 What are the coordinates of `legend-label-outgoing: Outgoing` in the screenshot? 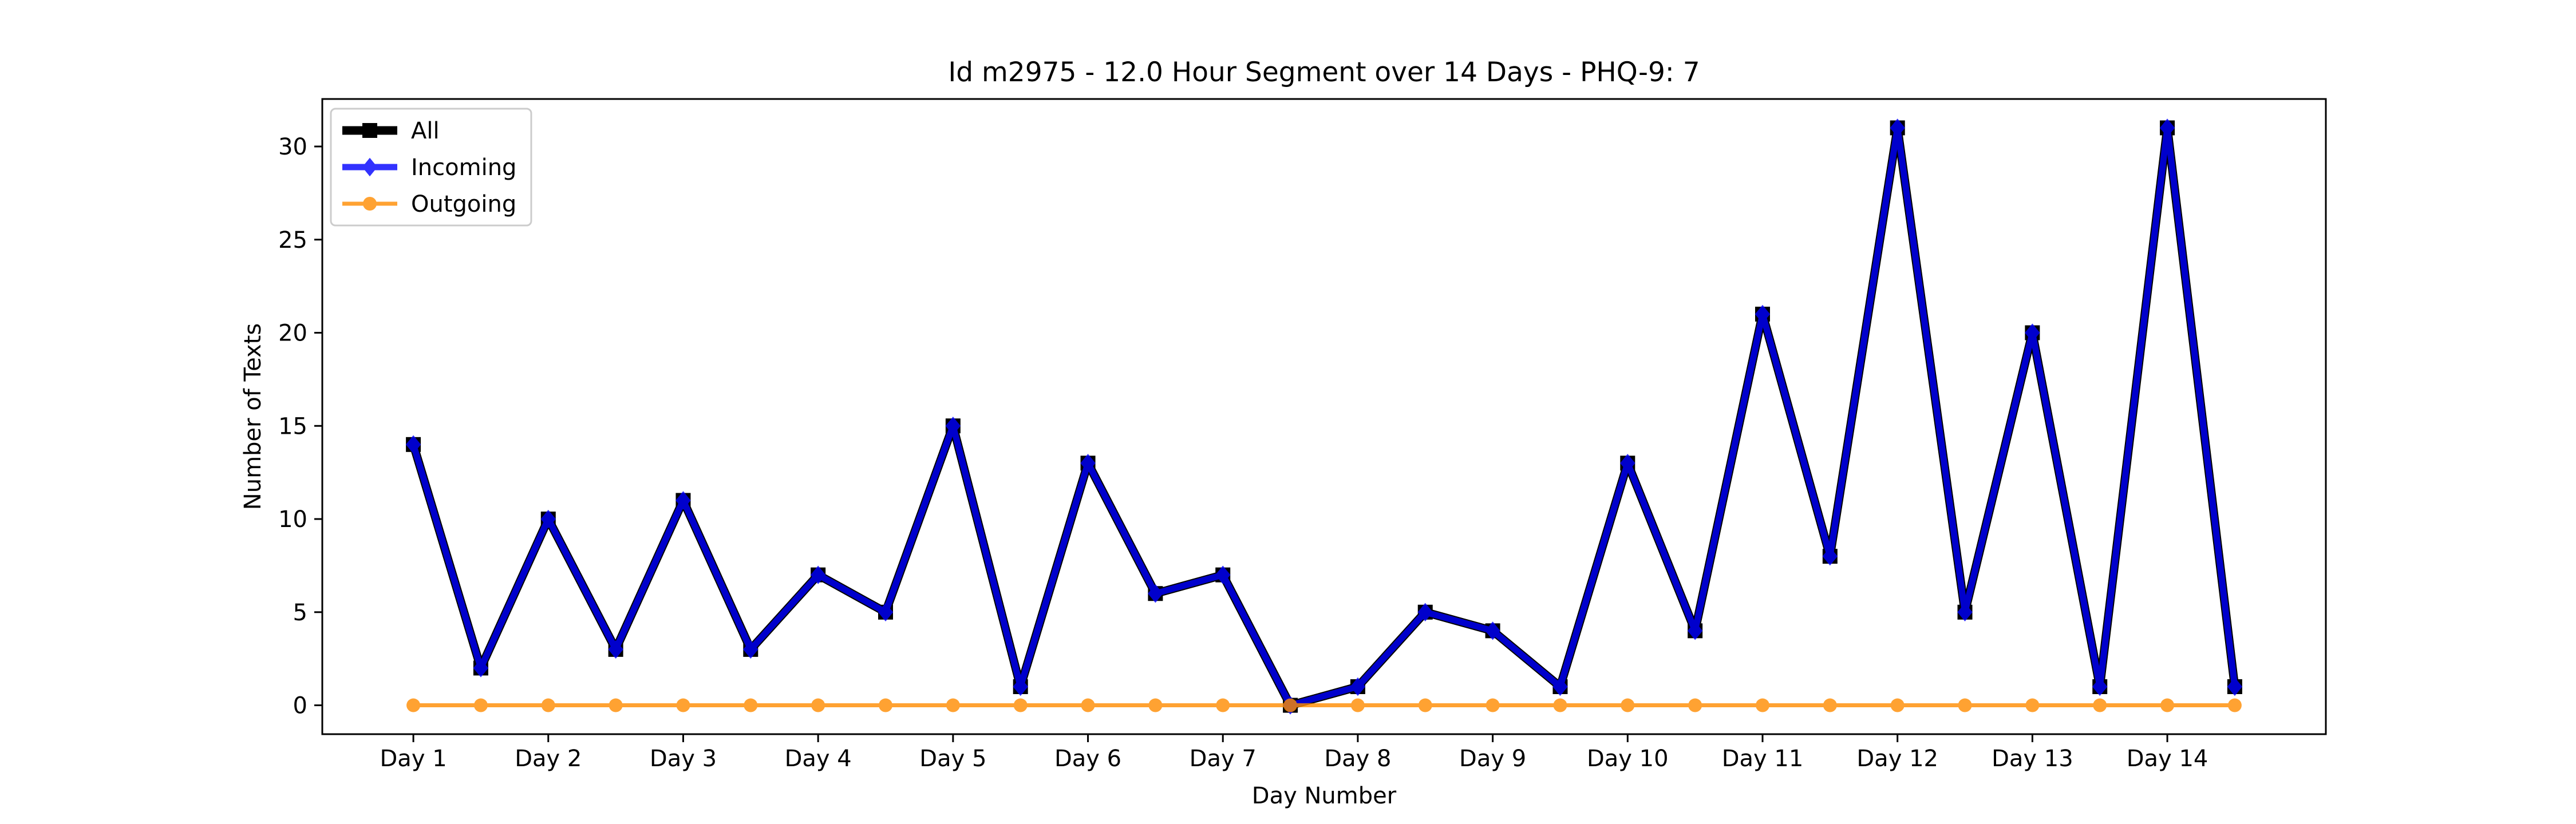 It's located at (463, 204).